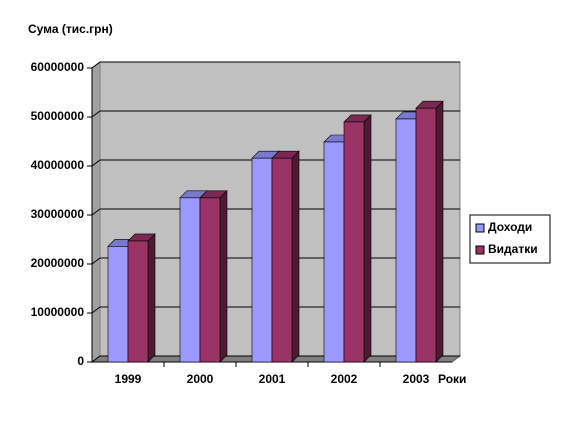 Image resolution: width=562 pixels, height=437 pixels. I want to click on x-tick-label: 2000, so click(200, 379).